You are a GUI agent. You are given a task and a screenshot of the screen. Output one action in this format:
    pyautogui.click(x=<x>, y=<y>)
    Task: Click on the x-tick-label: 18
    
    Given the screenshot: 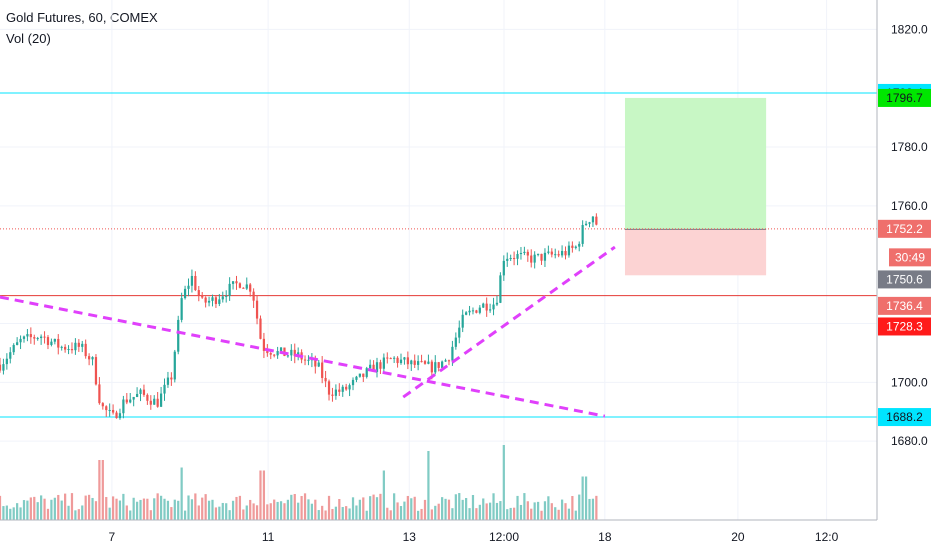 What is the action you would take?
    pyautogui.click(x=605, y=537)
    